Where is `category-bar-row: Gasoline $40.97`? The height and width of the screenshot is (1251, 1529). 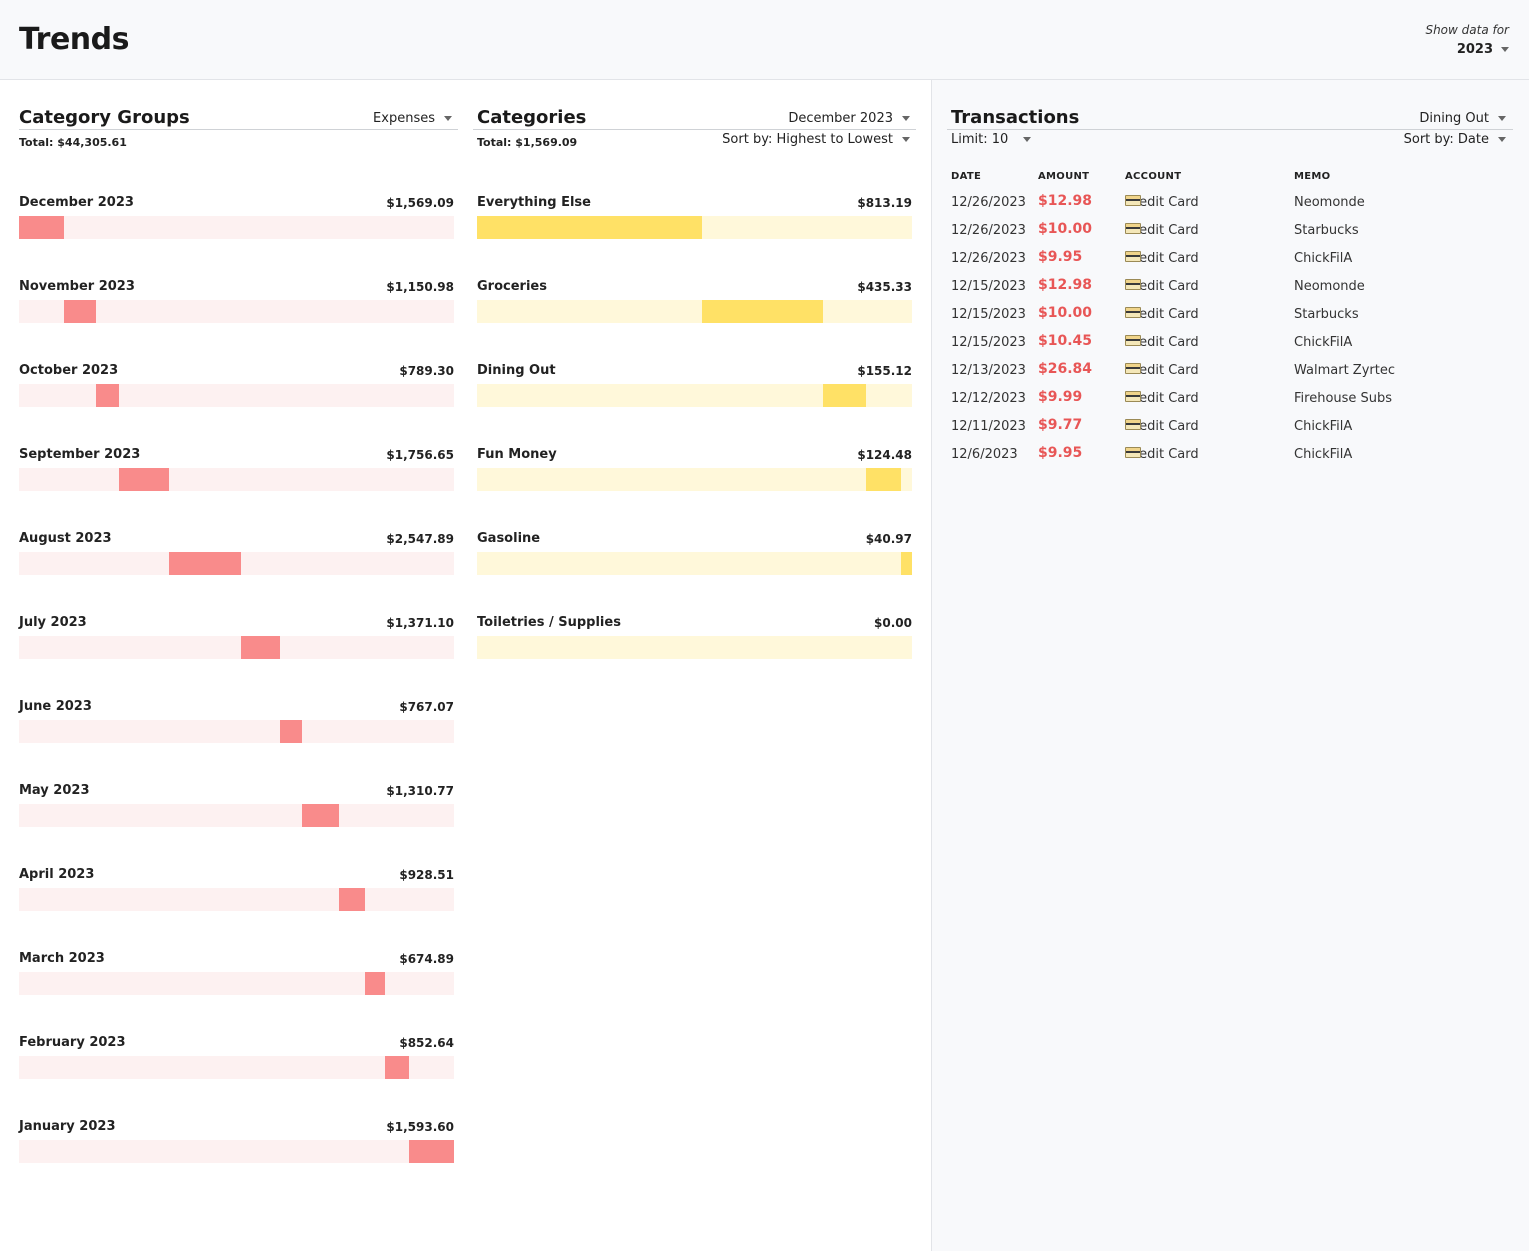
category-bar-row: Gasoline $40.97 is located at coordinates (694, 554).